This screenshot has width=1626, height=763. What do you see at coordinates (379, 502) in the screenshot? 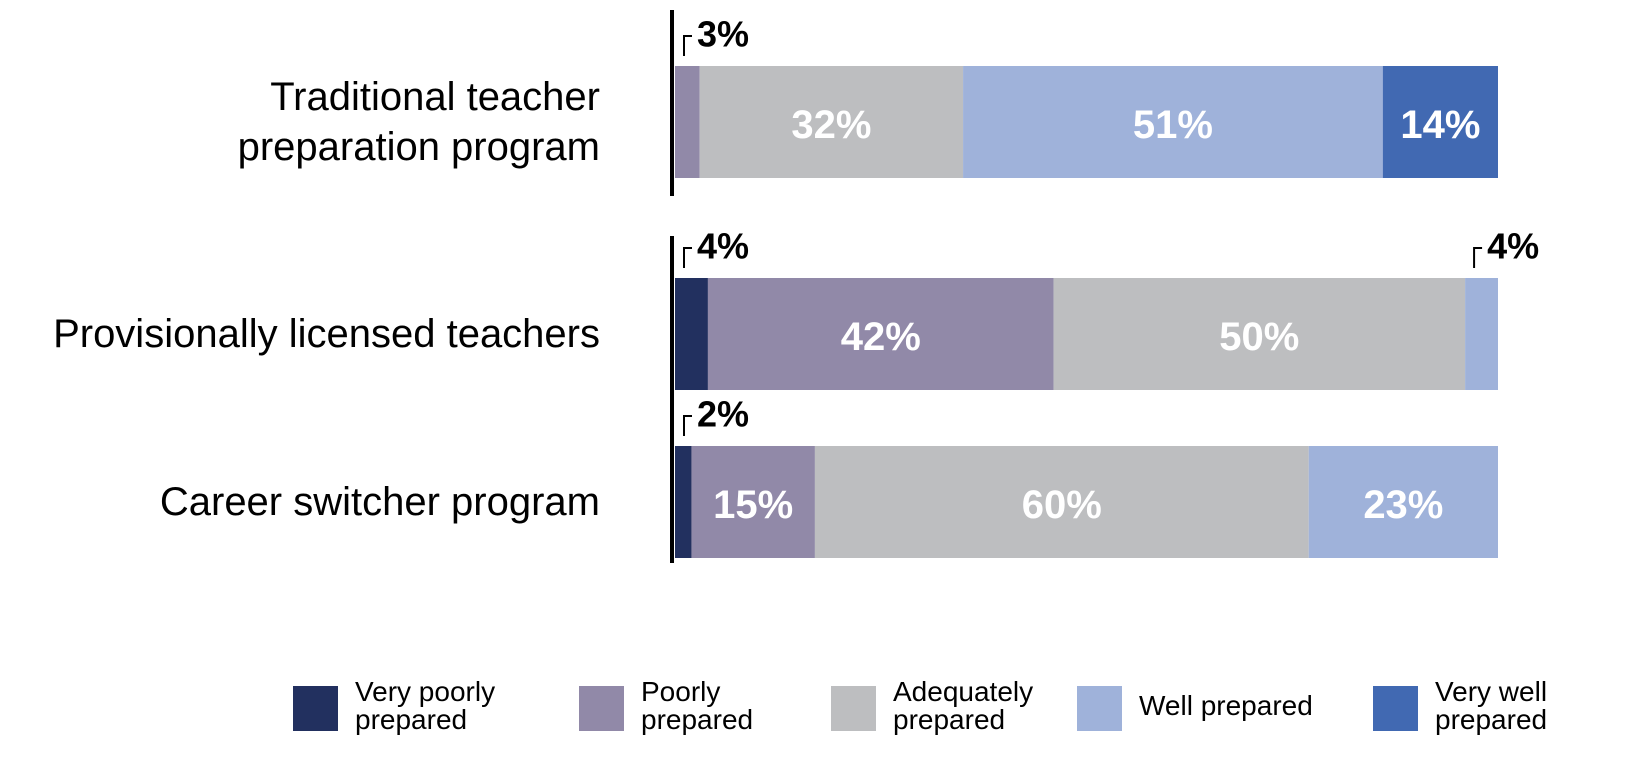
I see `category-label: Career switcher program` at bounding box center [379, 502].